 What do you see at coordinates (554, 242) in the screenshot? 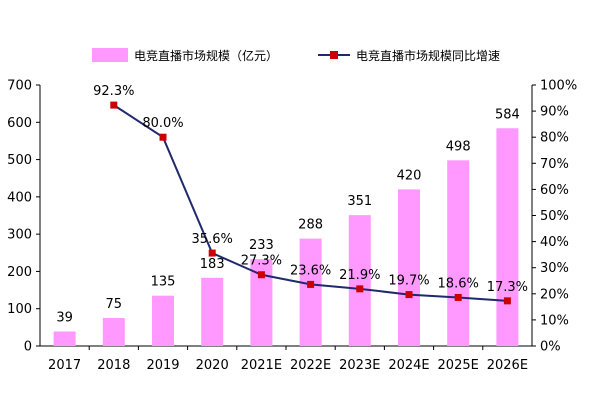
I see `y-right-tick-label: 40%` at bounding box center [554, 242].